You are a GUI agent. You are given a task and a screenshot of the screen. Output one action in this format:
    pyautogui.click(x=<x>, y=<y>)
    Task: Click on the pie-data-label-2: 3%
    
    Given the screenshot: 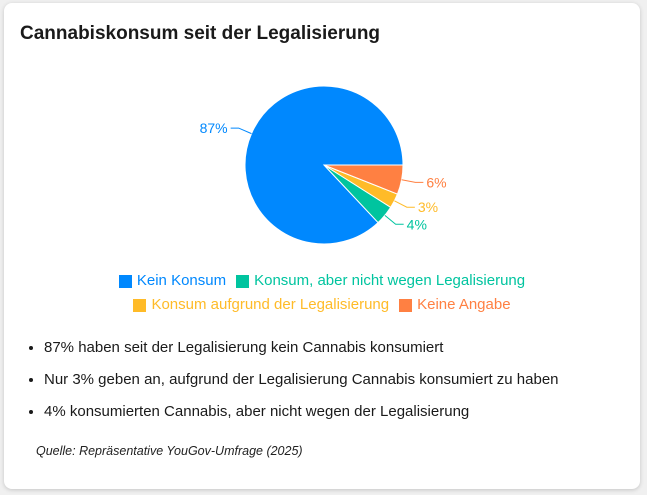 What is the action you would take?
    pyautogui.click(x=428, y=207)
    